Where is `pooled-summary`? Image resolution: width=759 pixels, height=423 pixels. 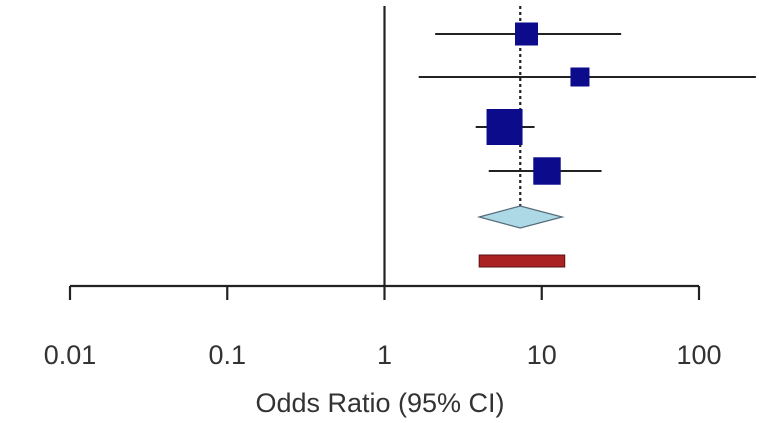
pooled-summary is located at coordinates (521, 236).